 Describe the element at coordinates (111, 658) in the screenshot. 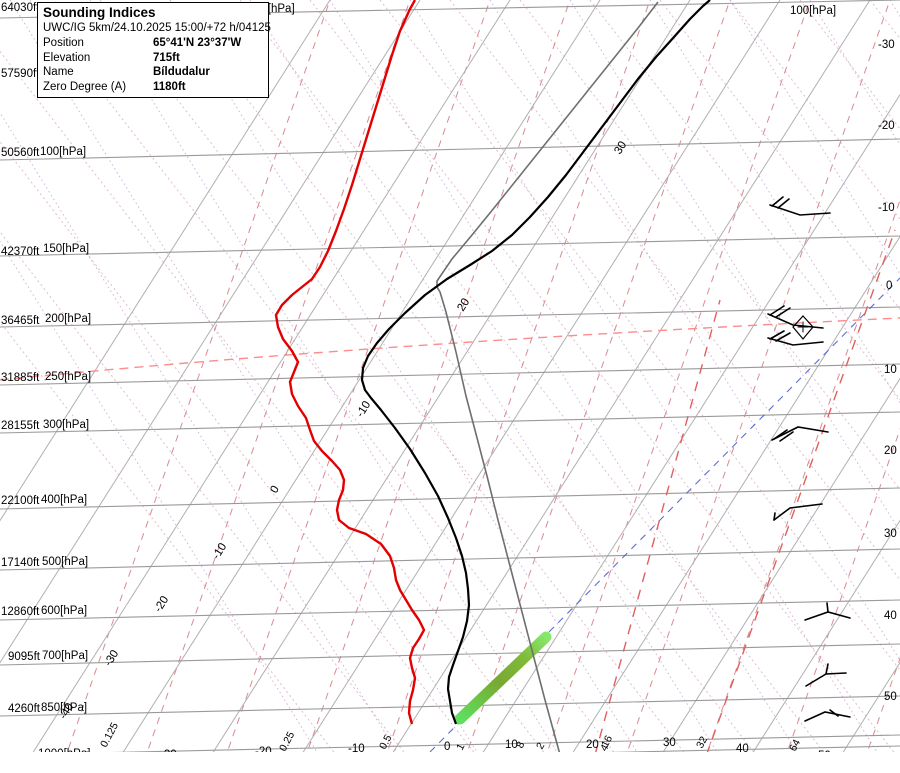

I see `isotherm-label--30: -30` at that location.